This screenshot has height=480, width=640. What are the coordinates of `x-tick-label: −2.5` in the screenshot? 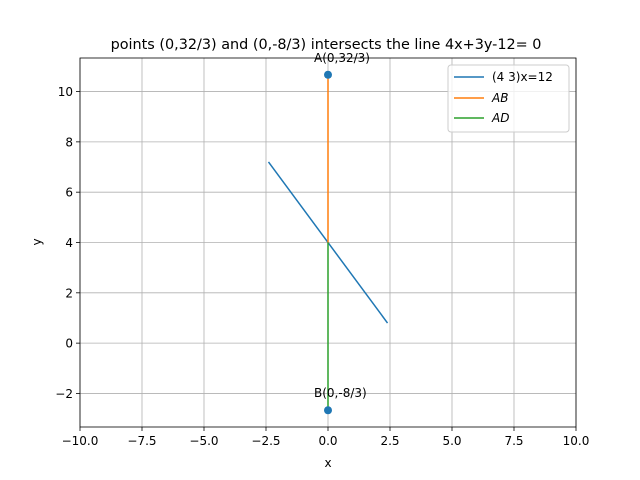 It's located at (265, 441).